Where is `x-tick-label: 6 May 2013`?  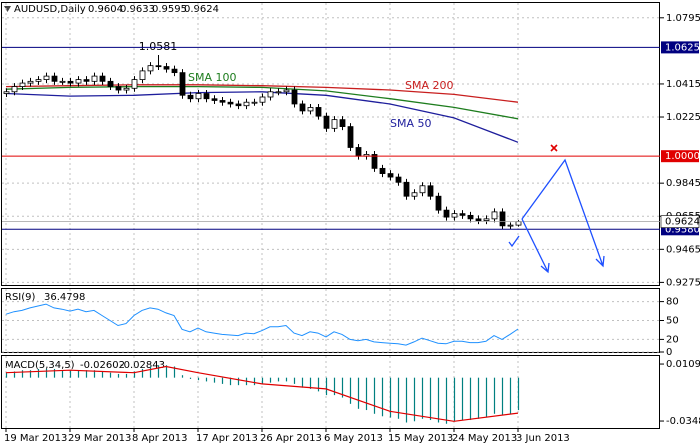
x-tick-label: 6 May 2013 is located at coordinates (353, 438).